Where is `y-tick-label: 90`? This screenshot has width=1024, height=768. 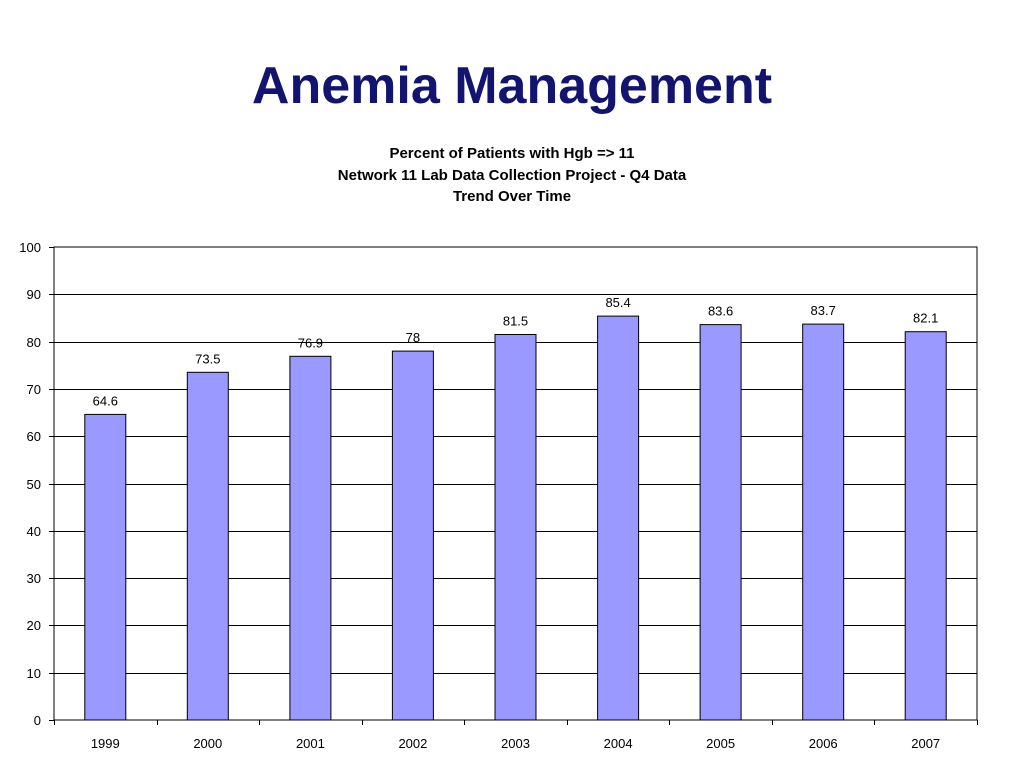 y-tick-label: 90 is located at coordinates (34, 294).